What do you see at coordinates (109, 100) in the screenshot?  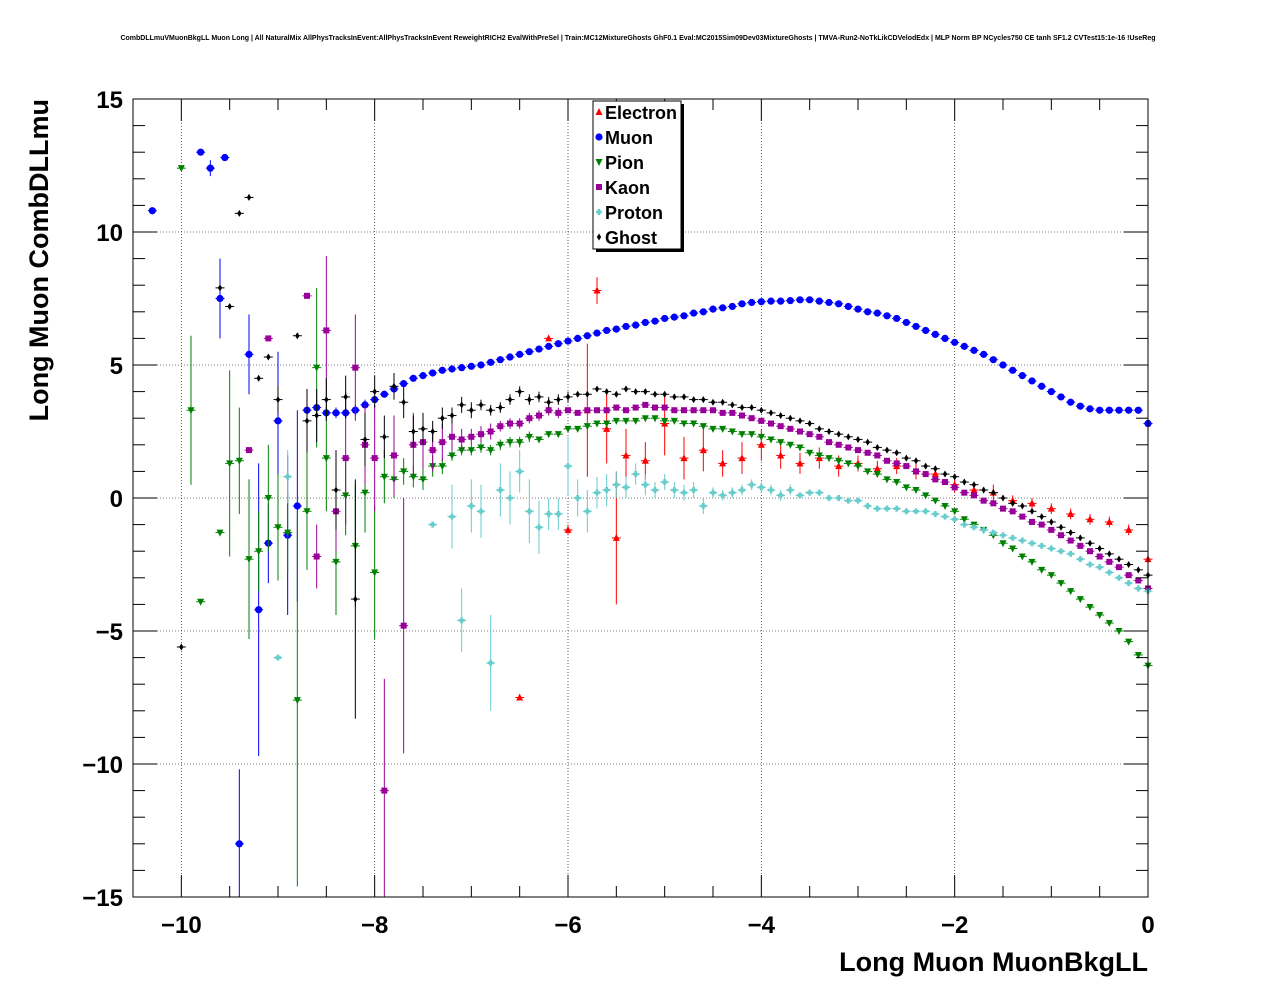 I see `y-tick-label: 15` at bounding box center [109, 100].